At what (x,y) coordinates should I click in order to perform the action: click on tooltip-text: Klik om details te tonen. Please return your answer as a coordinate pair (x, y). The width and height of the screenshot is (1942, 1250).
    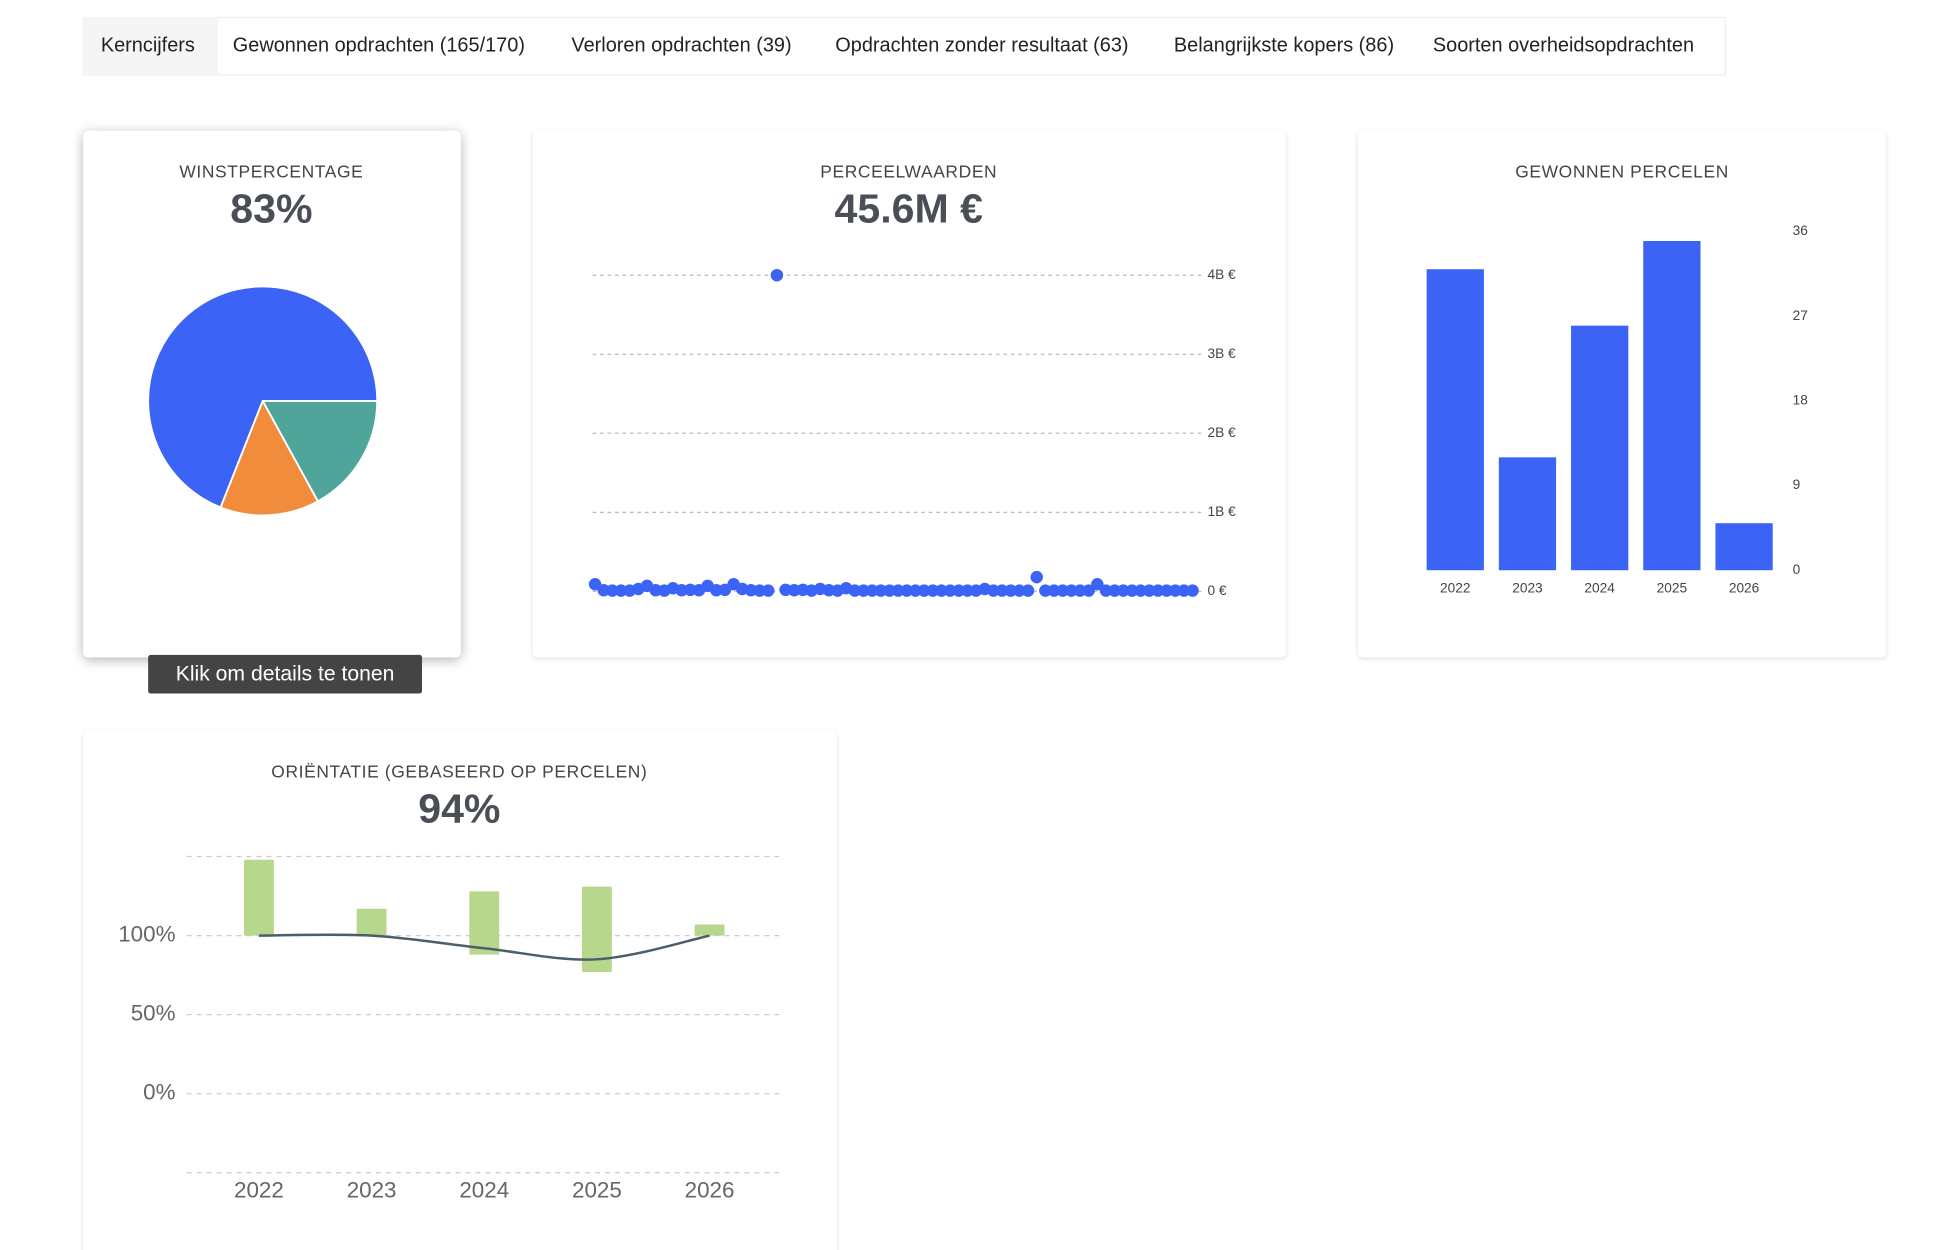
    Looking at the image, I should click on (285, 673).